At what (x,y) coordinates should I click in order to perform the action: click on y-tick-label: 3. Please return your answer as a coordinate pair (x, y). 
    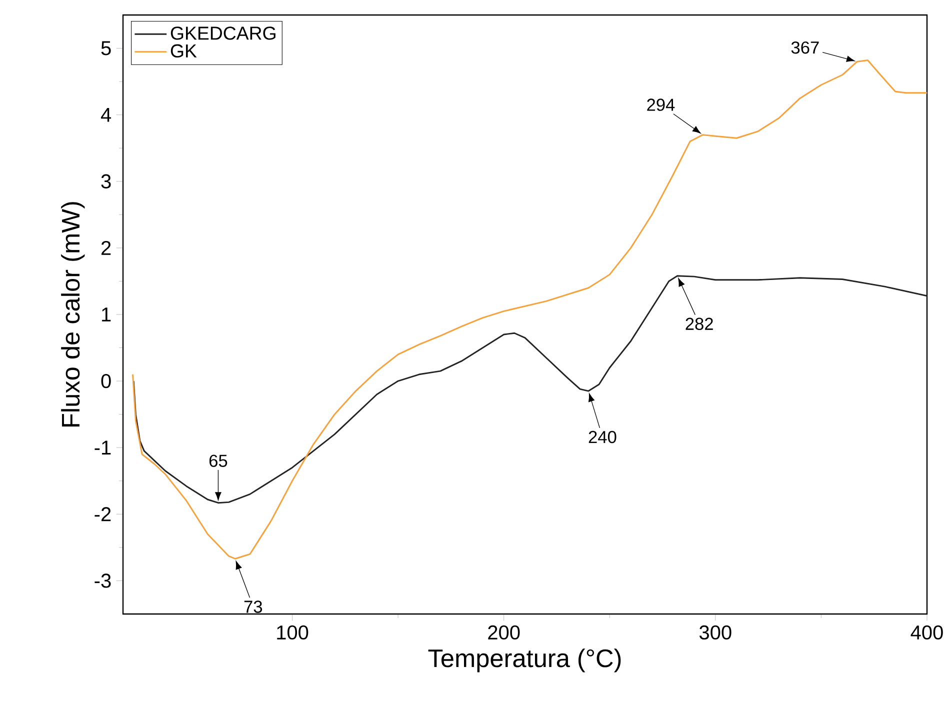
    Looking at the image, I should click on (106, 181).